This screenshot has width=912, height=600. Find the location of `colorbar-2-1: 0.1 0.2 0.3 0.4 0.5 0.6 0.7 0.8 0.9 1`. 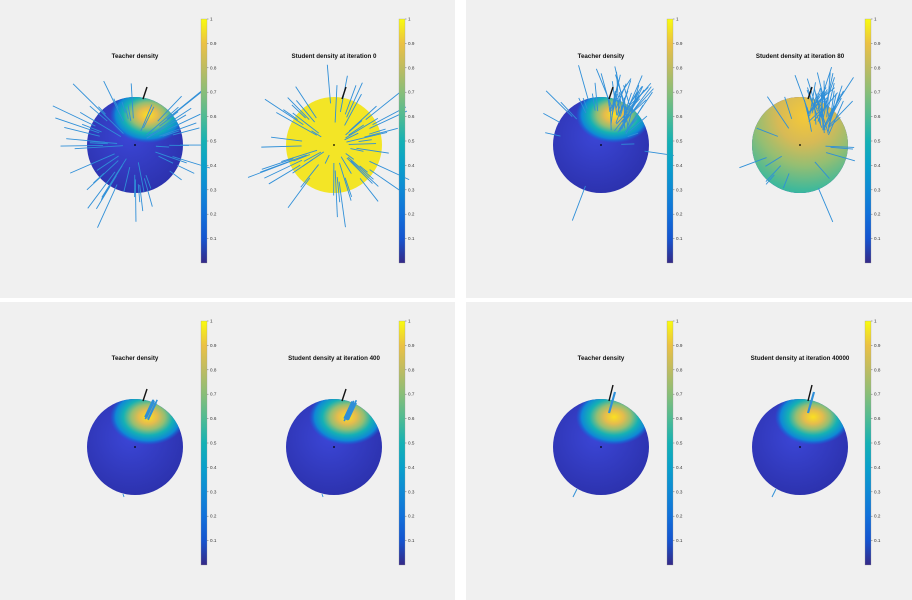

colorbar-2-1: 0.1 0.2 0.3 0.4 0.5 0.6 0.7 0.8 0.9 1 is located at coordinates (406, 442).